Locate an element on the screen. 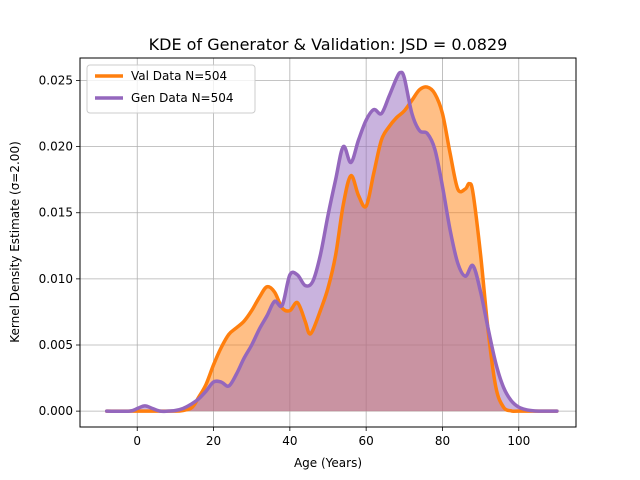 This screenshot has height=480, width=640. x-axis-label: Age (Years) is located at coordinates (328, 463).